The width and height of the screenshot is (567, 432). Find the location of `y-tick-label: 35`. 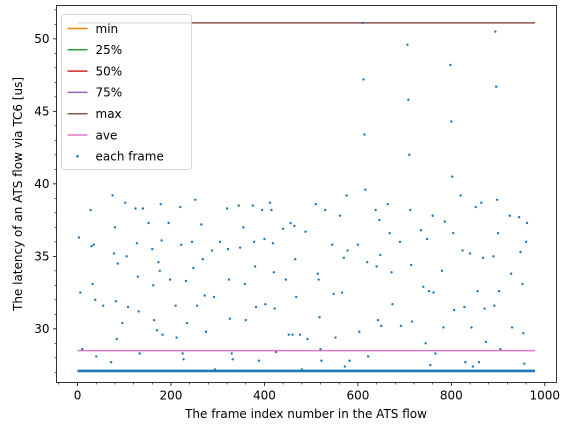

y-tick-label: 35 is located at coordinates (41, 257).